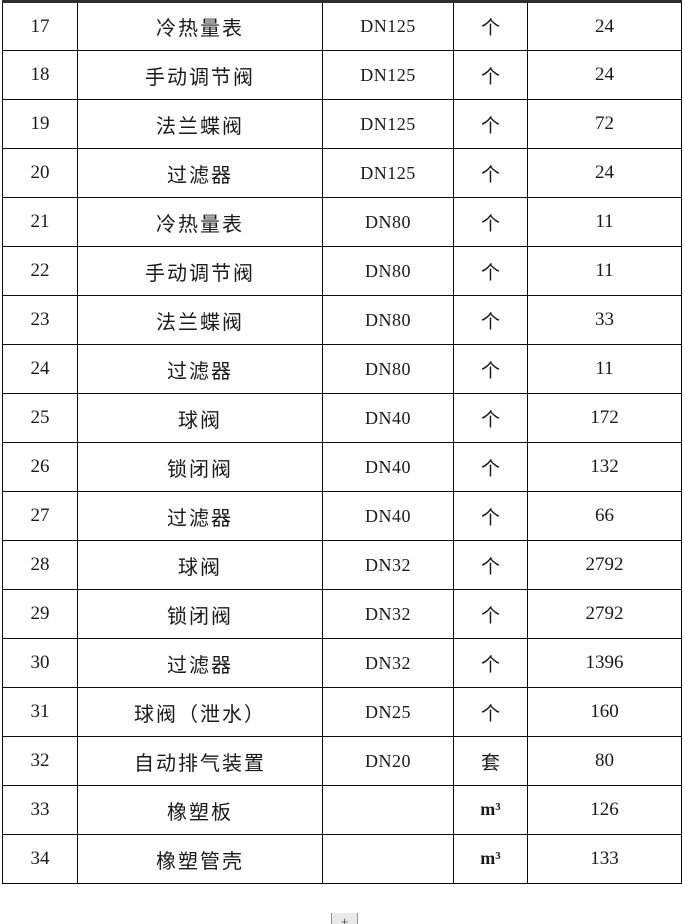  I want to click on cell-serial: 20, so click(40, 173).